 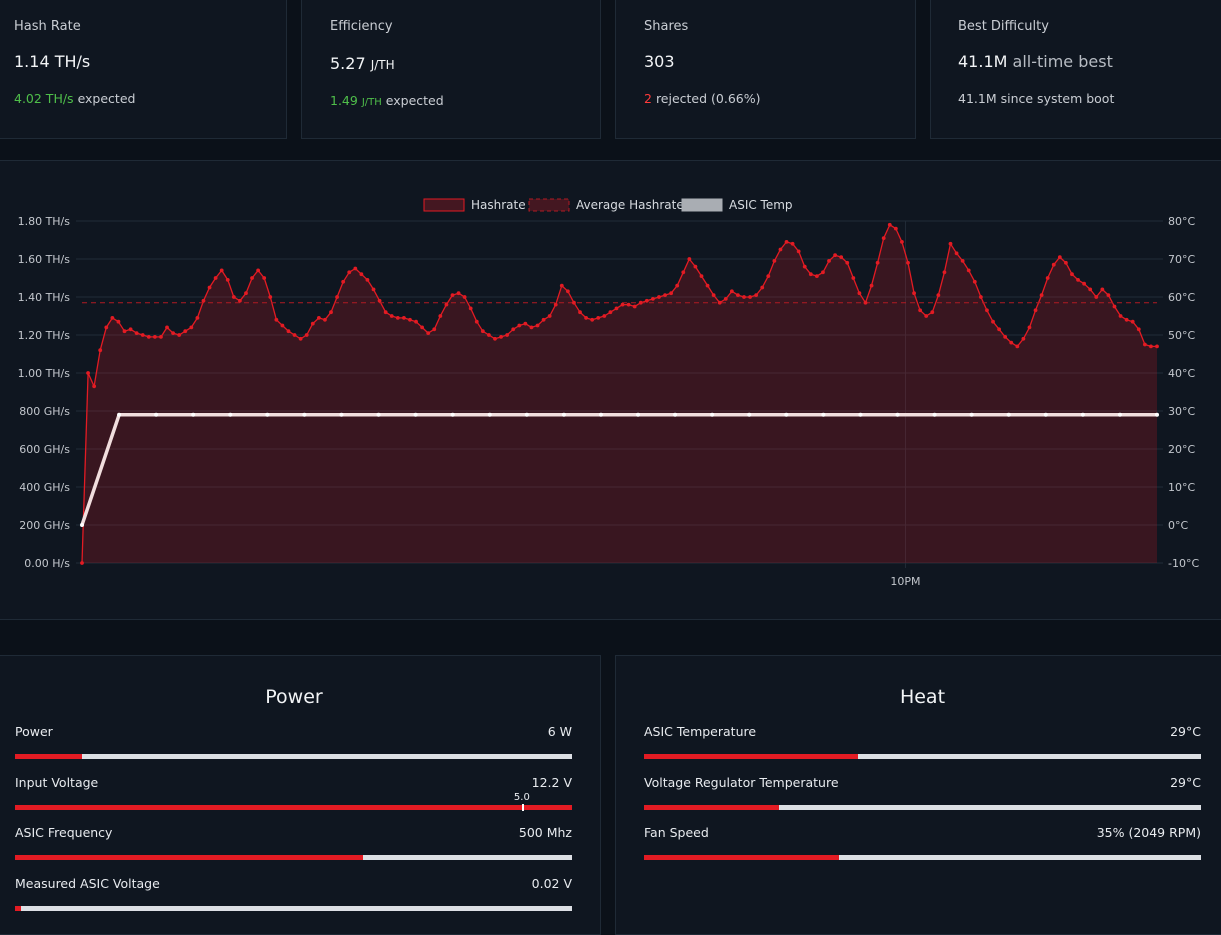 I want to click on best-difficulty-value: 41.1M all-time best, so click(x=1035, y=61).